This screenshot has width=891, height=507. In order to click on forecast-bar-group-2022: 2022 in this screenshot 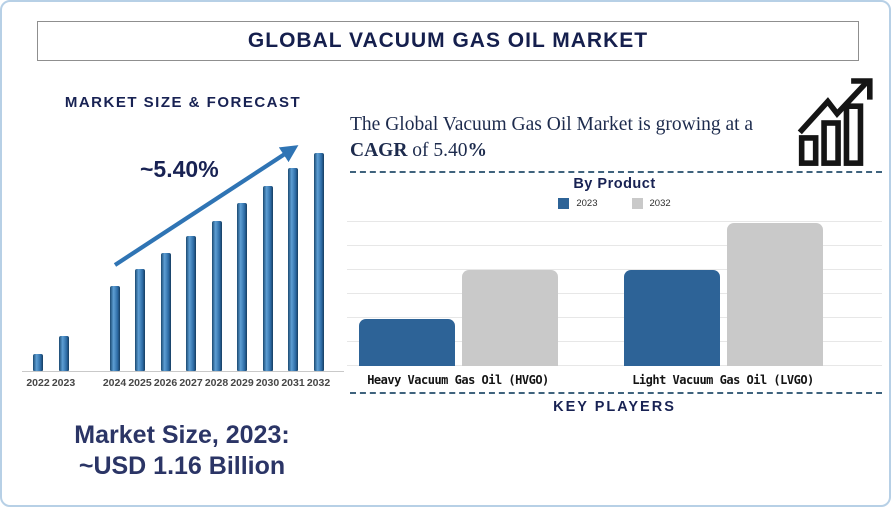, I will do `click(38, 371)`.